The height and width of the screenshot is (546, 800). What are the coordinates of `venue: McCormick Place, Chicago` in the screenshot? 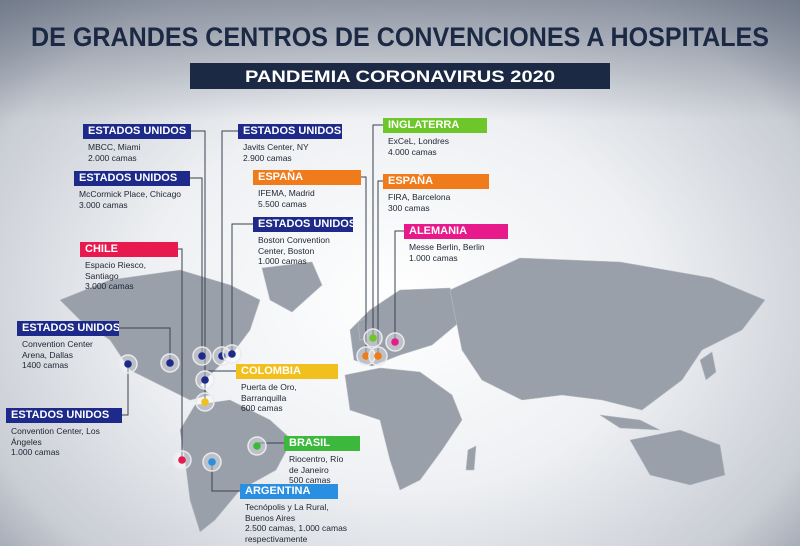 It's located at (130, 194).